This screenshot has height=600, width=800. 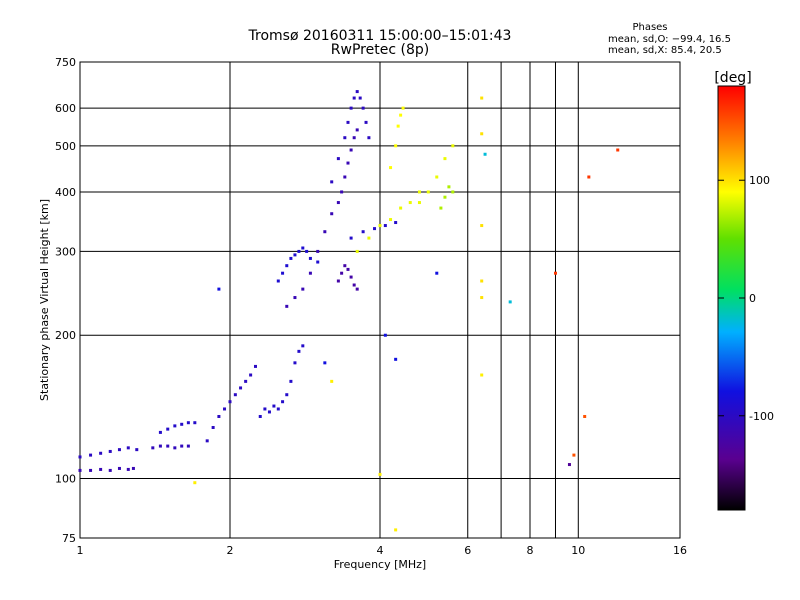 I want to click on colorbar-label: [deg], so click(x=732, y=78).